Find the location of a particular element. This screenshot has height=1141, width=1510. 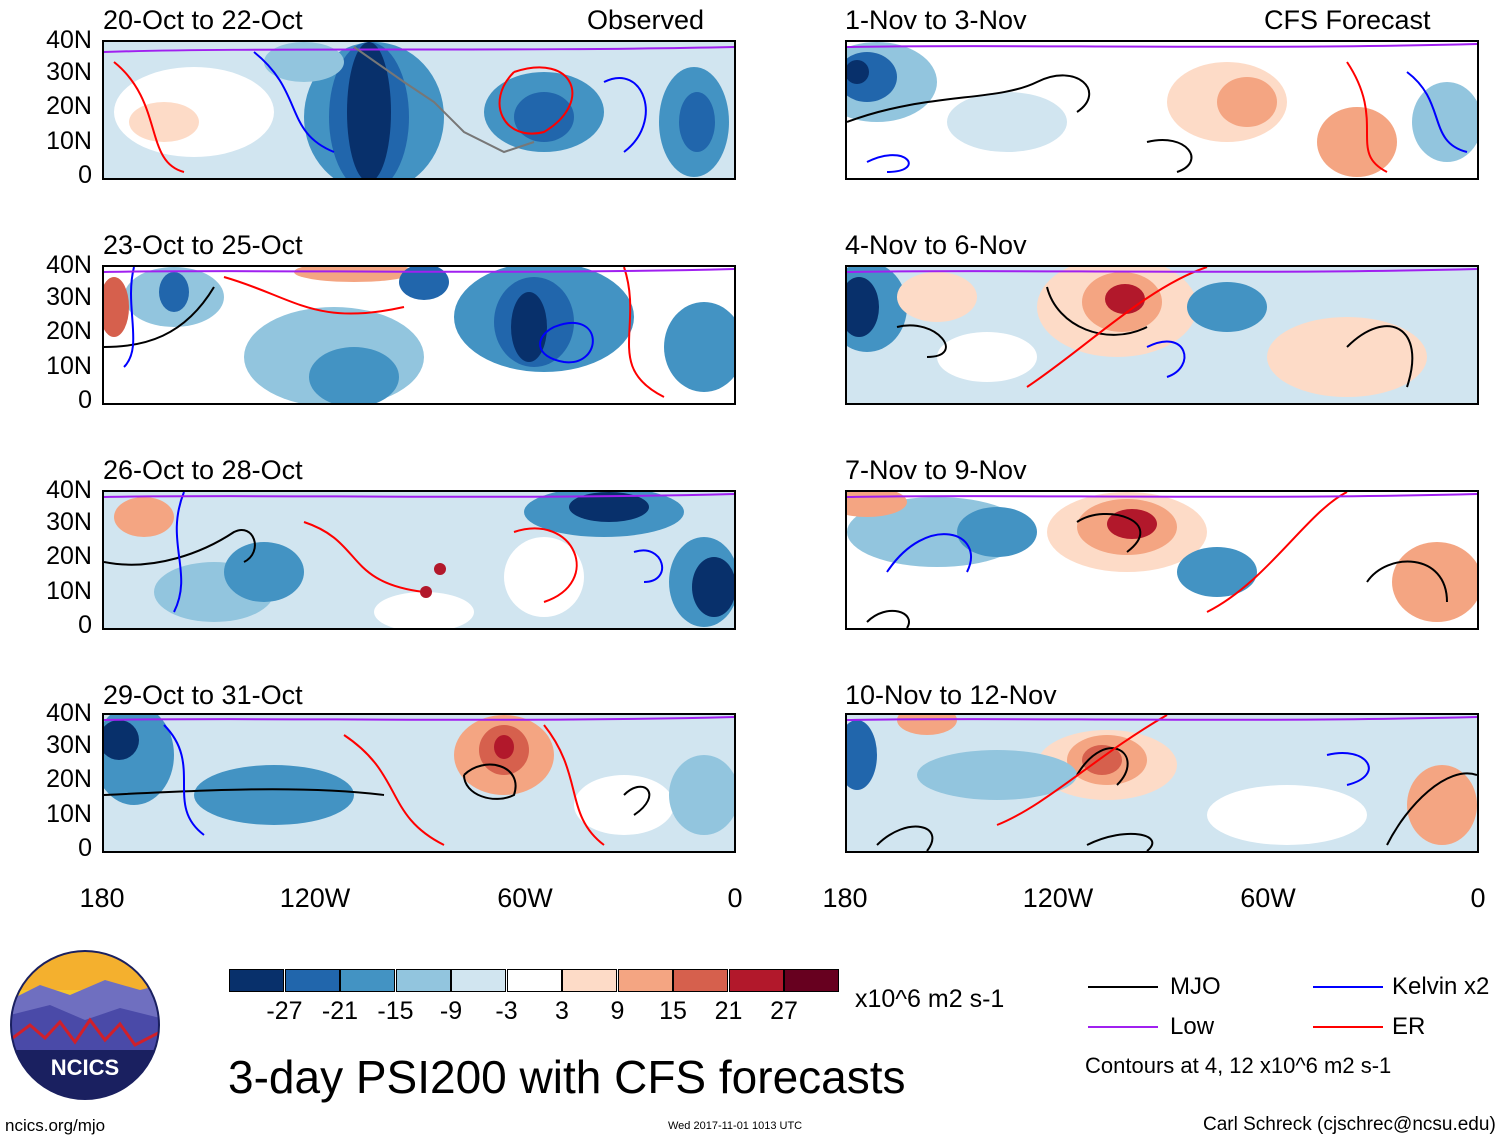

lon-label-right-0: 0 is located at coordinates (1478, 898).